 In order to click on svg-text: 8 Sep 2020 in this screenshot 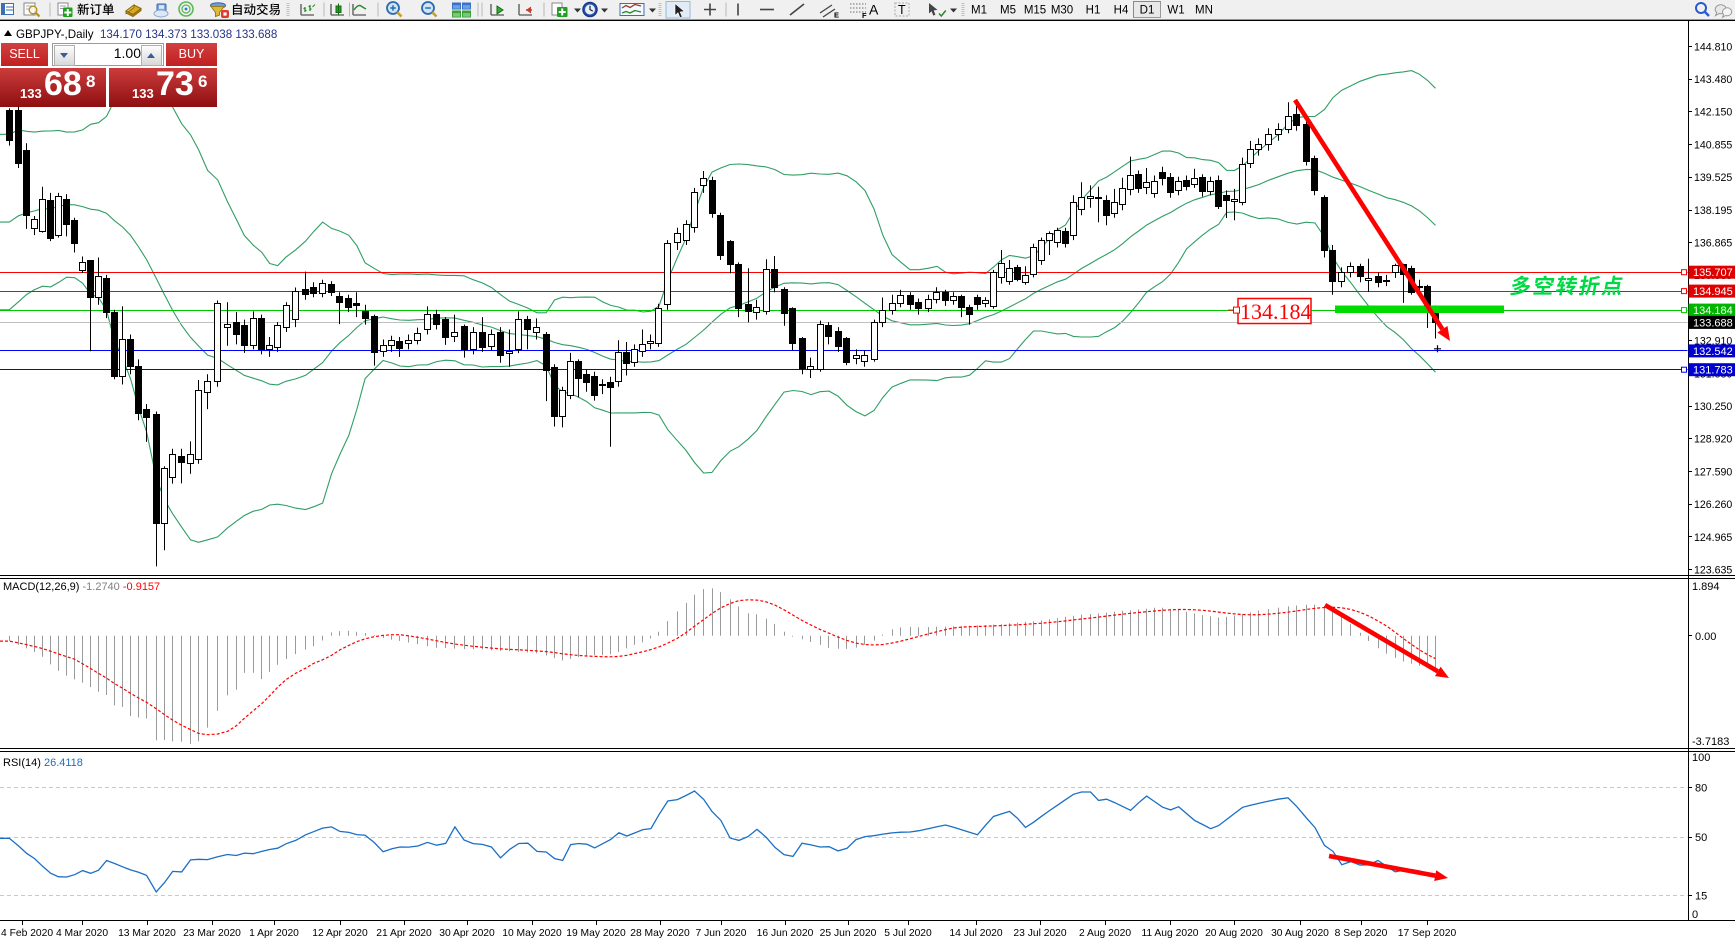, I will do `click(1361, 933)`.